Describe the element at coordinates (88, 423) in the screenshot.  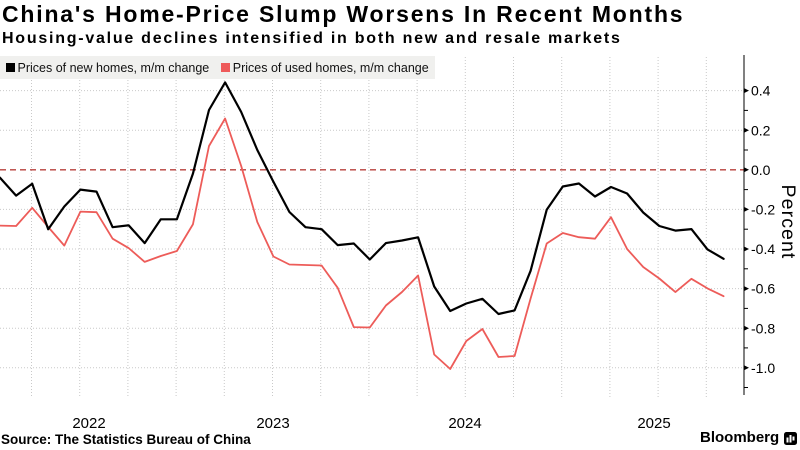
I see `svg-text: 2022` at that location.